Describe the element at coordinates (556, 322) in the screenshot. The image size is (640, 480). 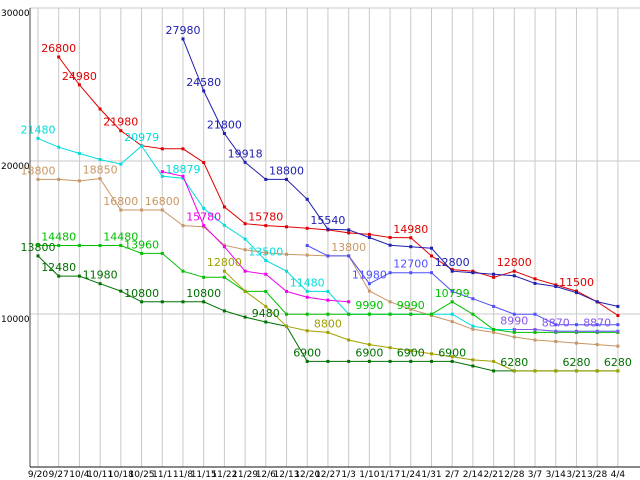
I see `point-value-label: 8870` at that location.